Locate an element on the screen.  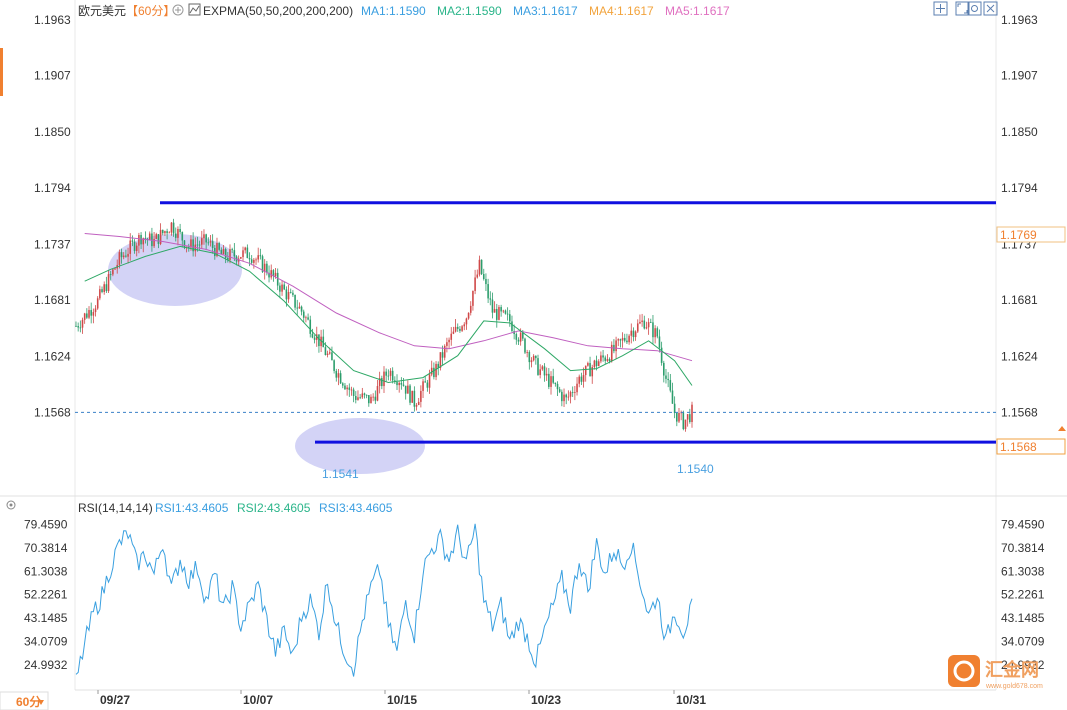
low-label-2: 1.1540 is located at coordinates (695, 469).